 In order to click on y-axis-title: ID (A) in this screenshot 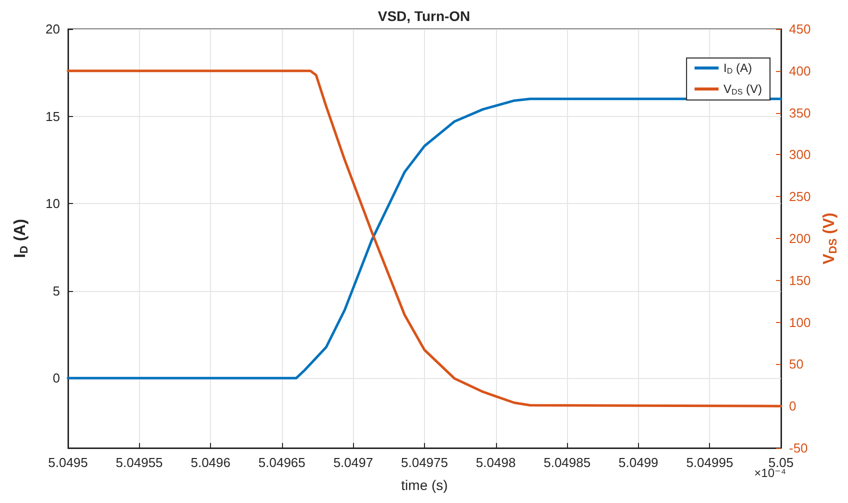, I will do `click(21, 238)`.